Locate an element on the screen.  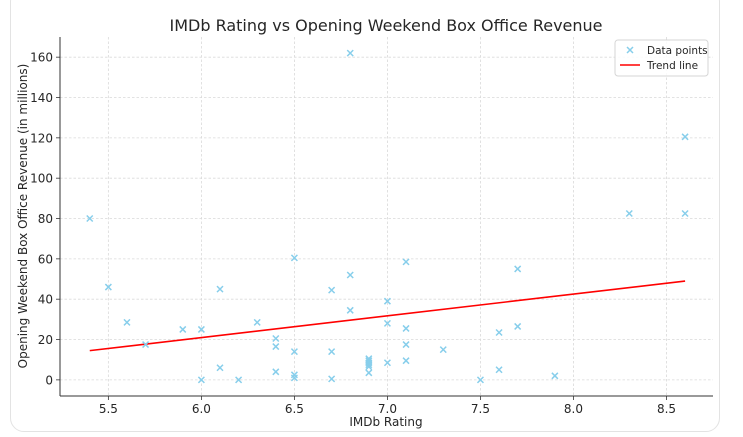
x-tick-label: 7.5 is located at coordinates (480, 409).